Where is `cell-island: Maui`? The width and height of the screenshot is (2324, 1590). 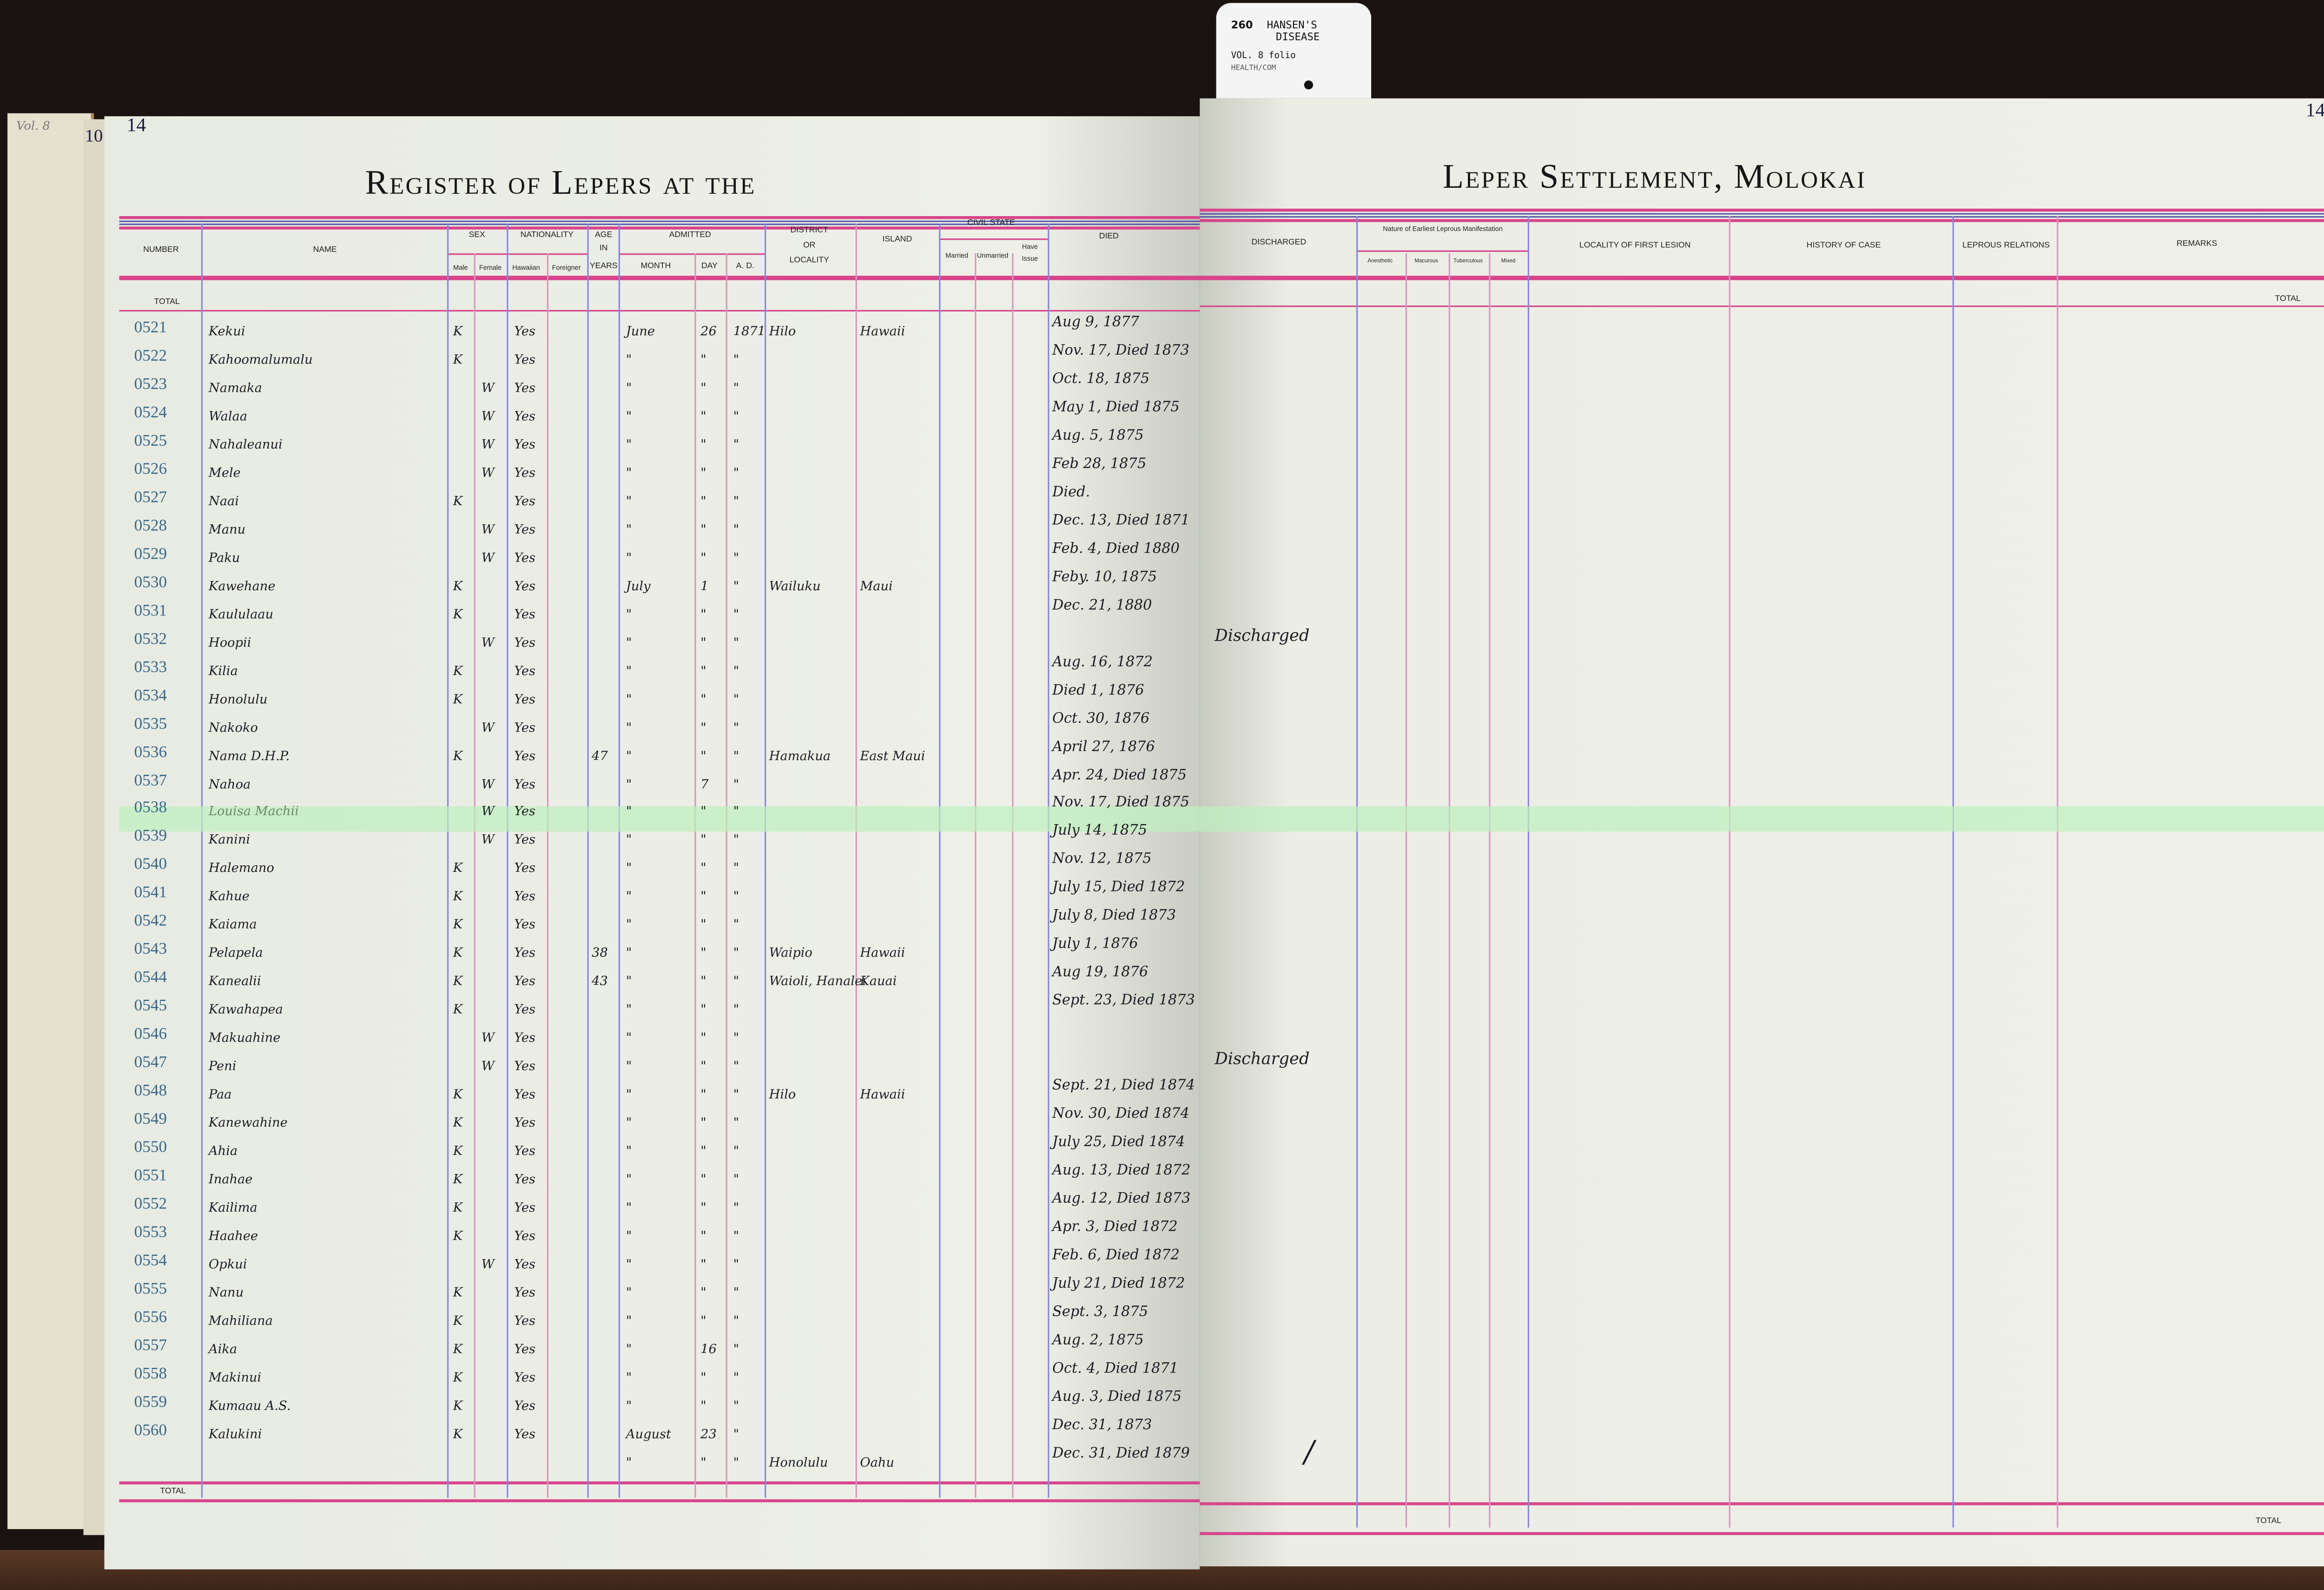 cell-island: Maui is located at coordinates (876, 586).